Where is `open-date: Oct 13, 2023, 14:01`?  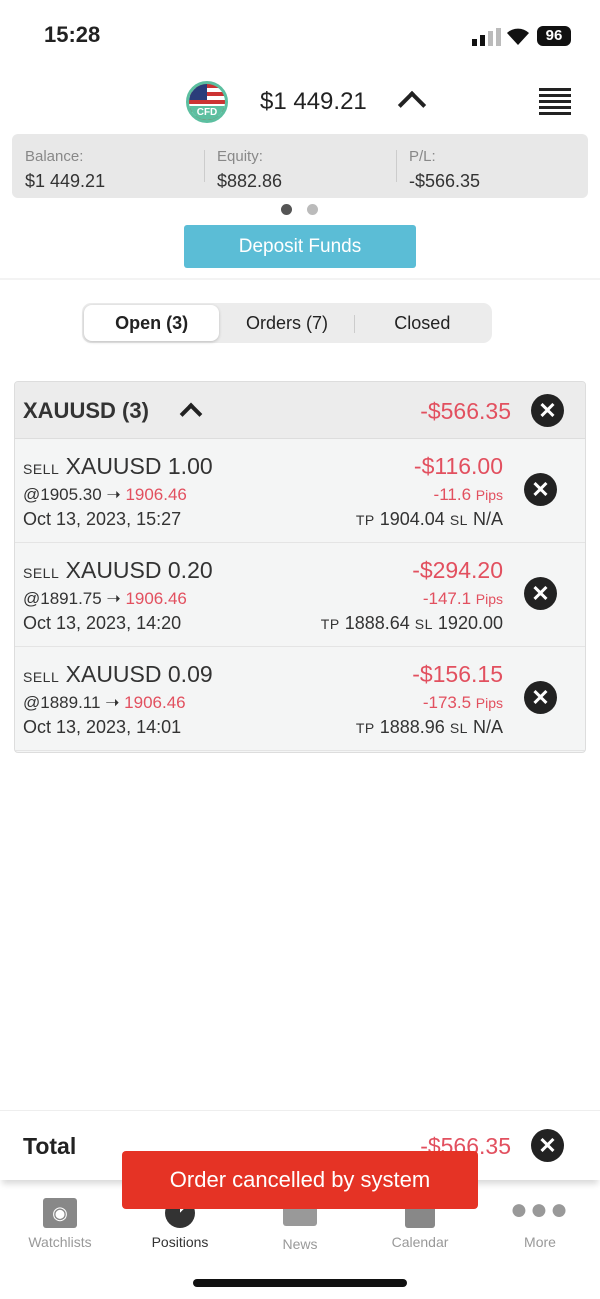
open-date: Oct 13, 2023, 14:01 is located at coordinates (102, 727).